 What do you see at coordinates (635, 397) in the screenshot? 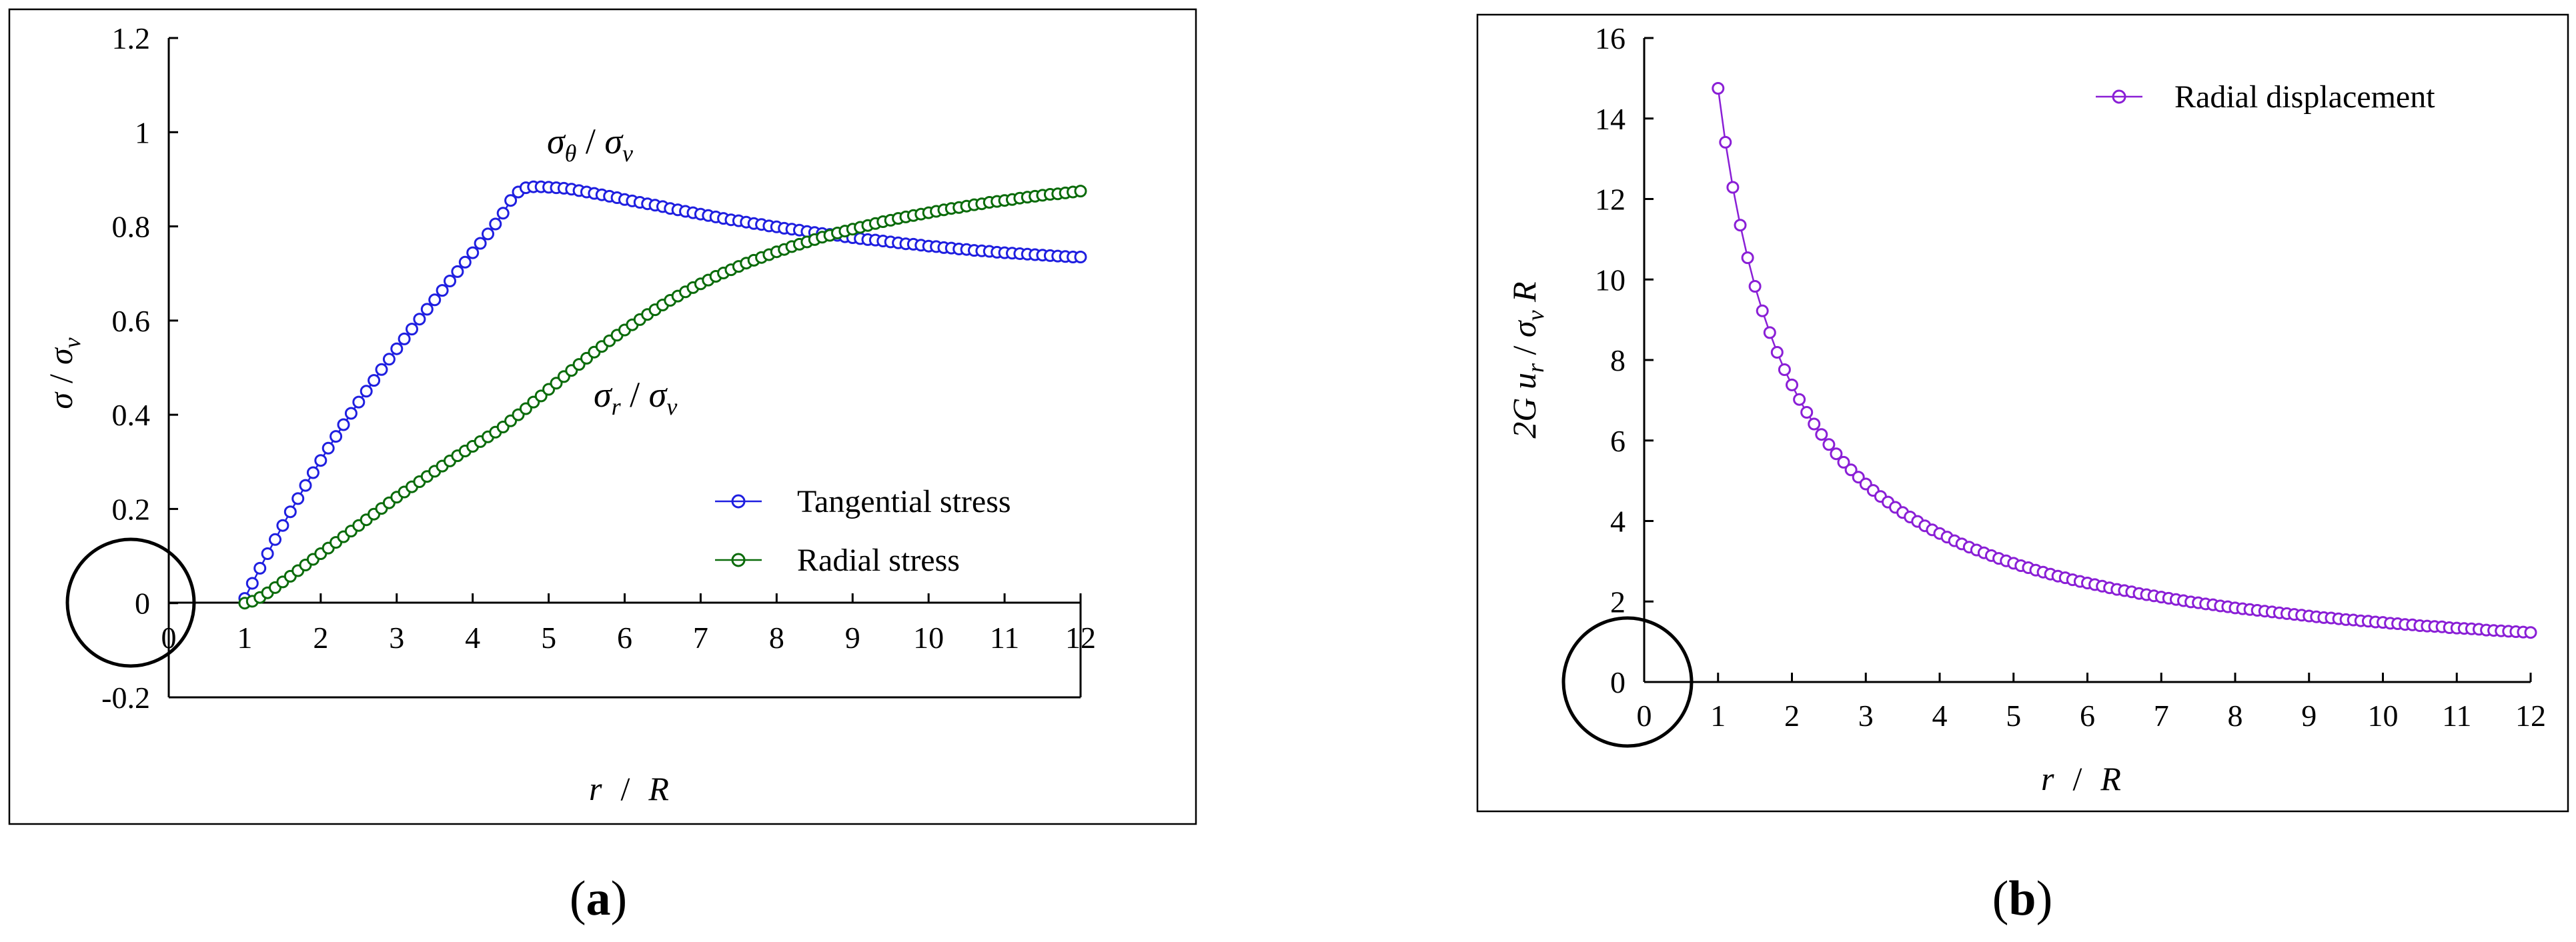
I see `annotation-radial: σr / σv` at bounding box center [635, 397].